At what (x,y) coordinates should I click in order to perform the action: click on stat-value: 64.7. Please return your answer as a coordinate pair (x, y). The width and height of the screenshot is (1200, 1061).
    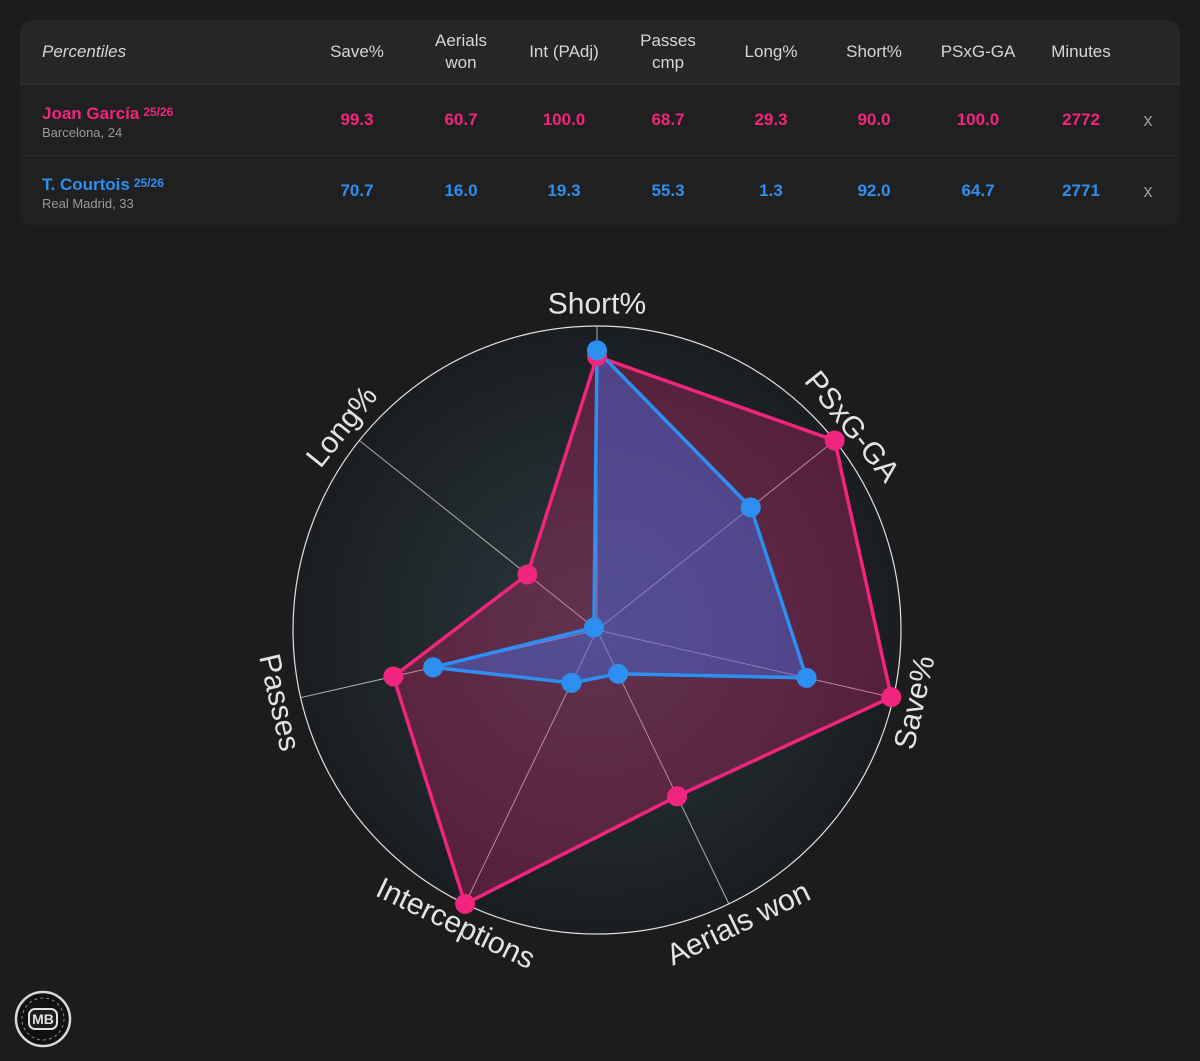
    Looking at the image, I should click on (978, 190).